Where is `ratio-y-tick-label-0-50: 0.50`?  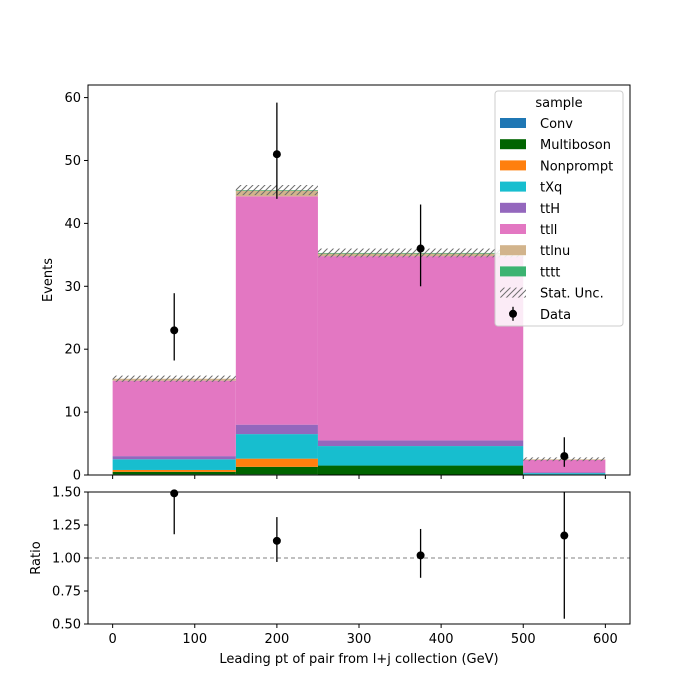
ratio-y-tick-label-0-50: 0.50 is located at coordinates (66, 625).